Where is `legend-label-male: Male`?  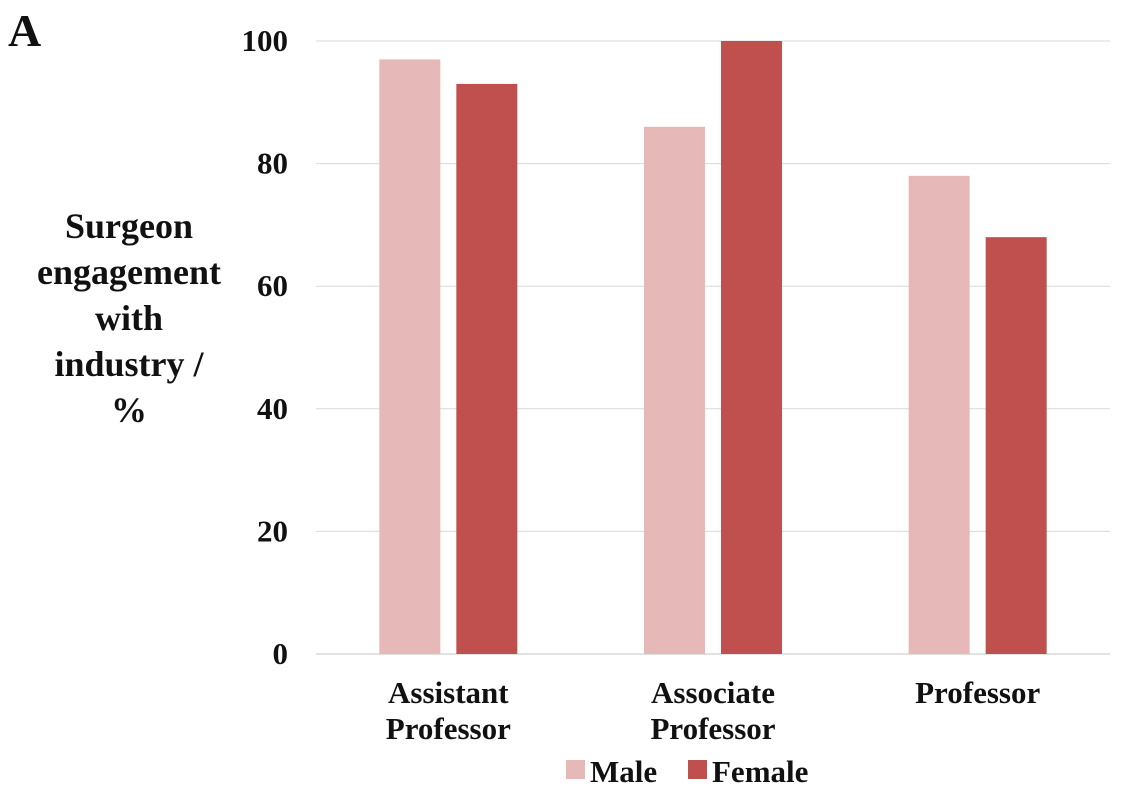
legend-label-male: Male is located at coordinates (623, 771).